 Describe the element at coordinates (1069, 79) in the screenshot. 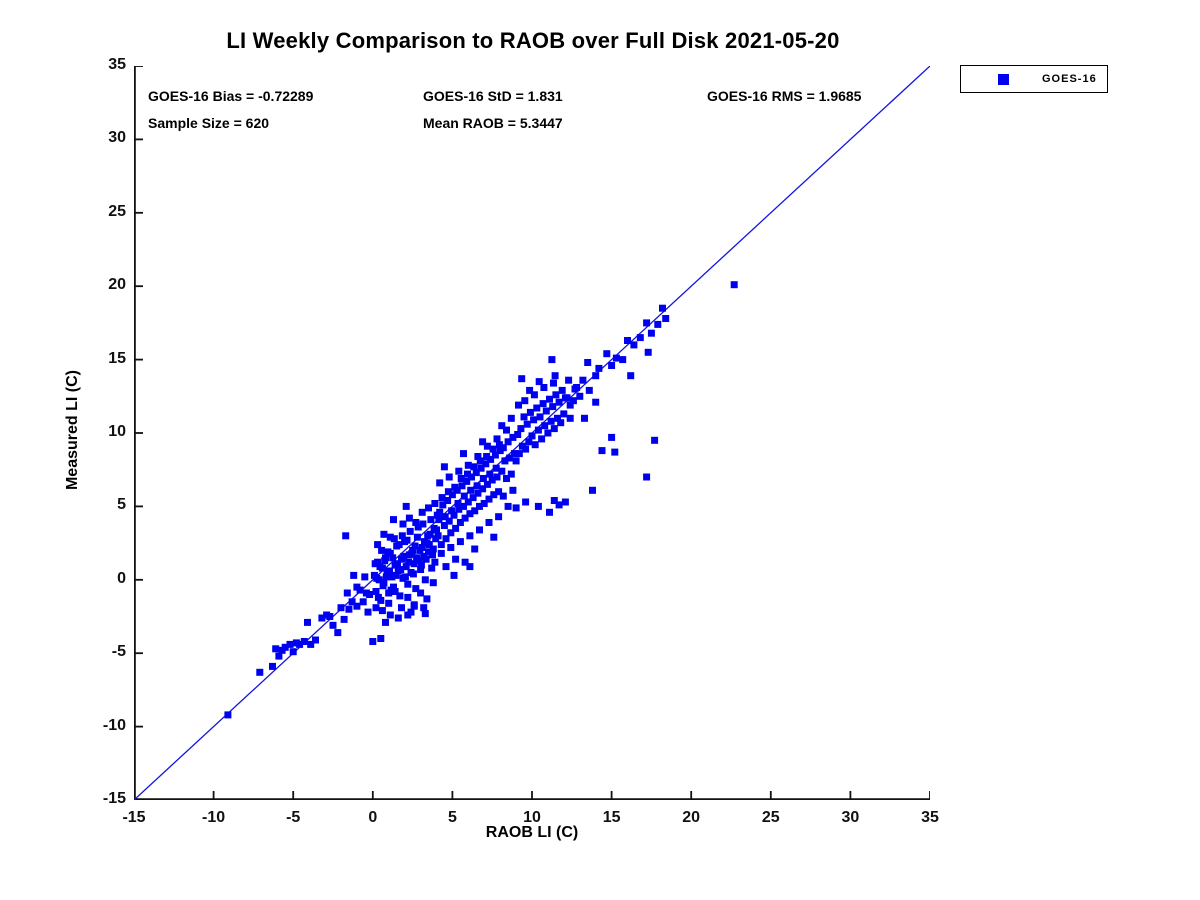

I see `legend-label: GOES-16` at that location.